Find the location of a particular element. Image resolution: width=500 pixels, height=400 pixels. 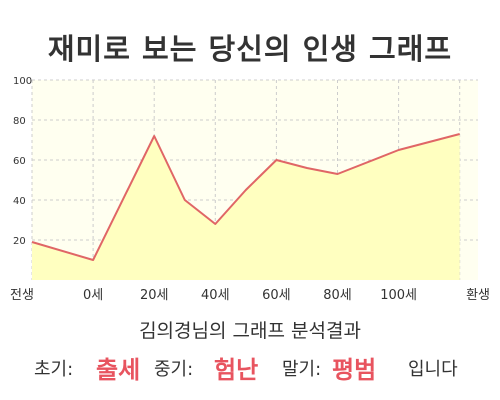

y-tick-label: 20 is located at coordinates (19, 241).